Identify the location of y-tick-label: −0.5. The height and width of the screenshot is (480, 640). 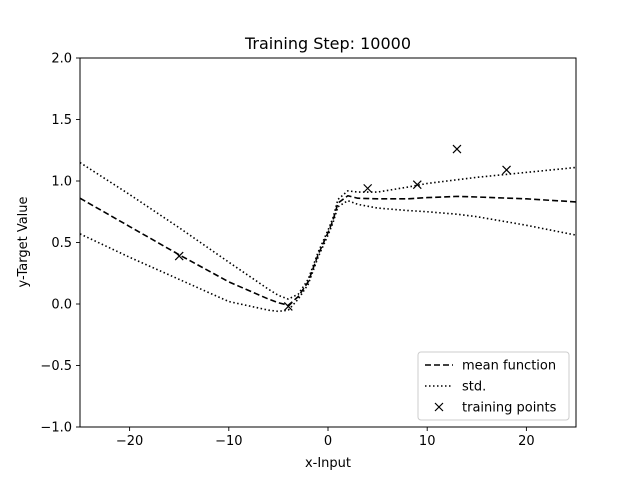
(56, 366).